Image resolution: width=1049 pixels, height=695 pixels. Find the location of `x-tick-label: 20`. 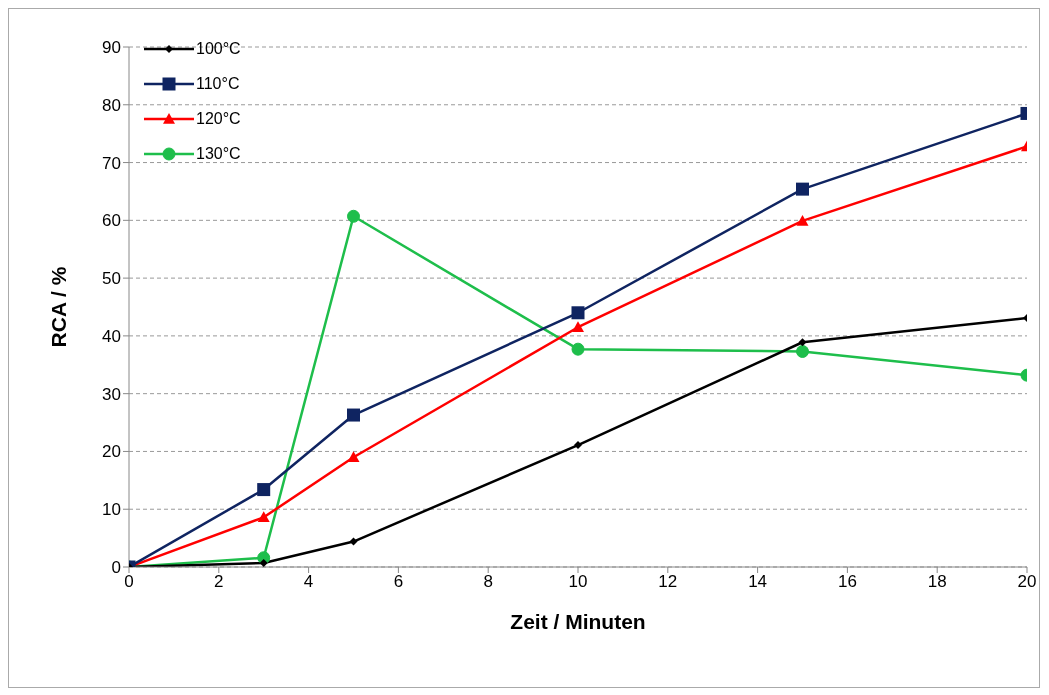

x-tick-label: 20 is located at coordinates (1027, 582).